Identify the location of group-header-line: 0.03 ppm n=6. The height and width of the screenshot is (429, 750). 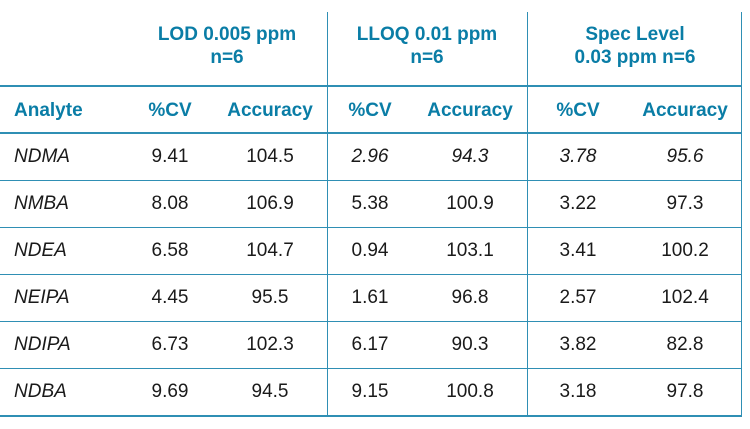
(635, 57).